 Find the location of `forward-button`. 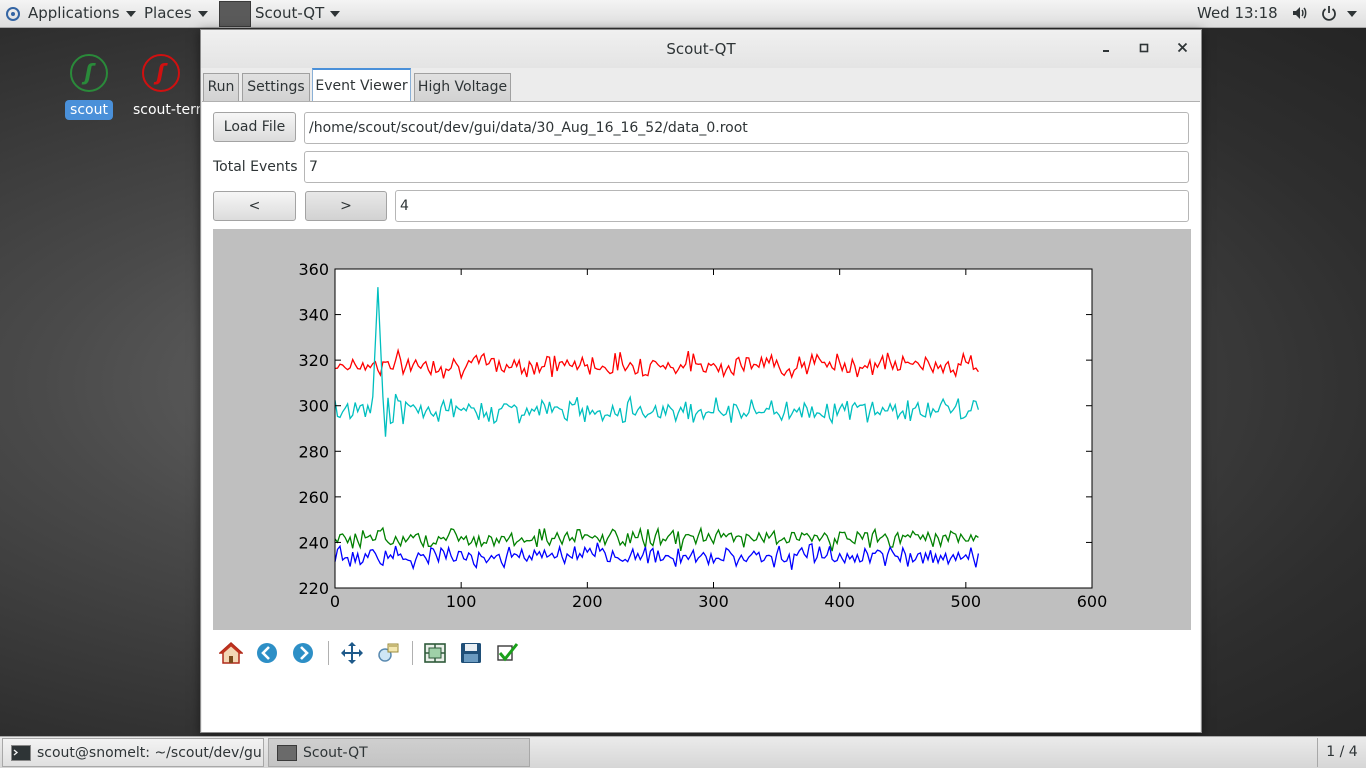

forward-button is located at coordinates (303, 653).